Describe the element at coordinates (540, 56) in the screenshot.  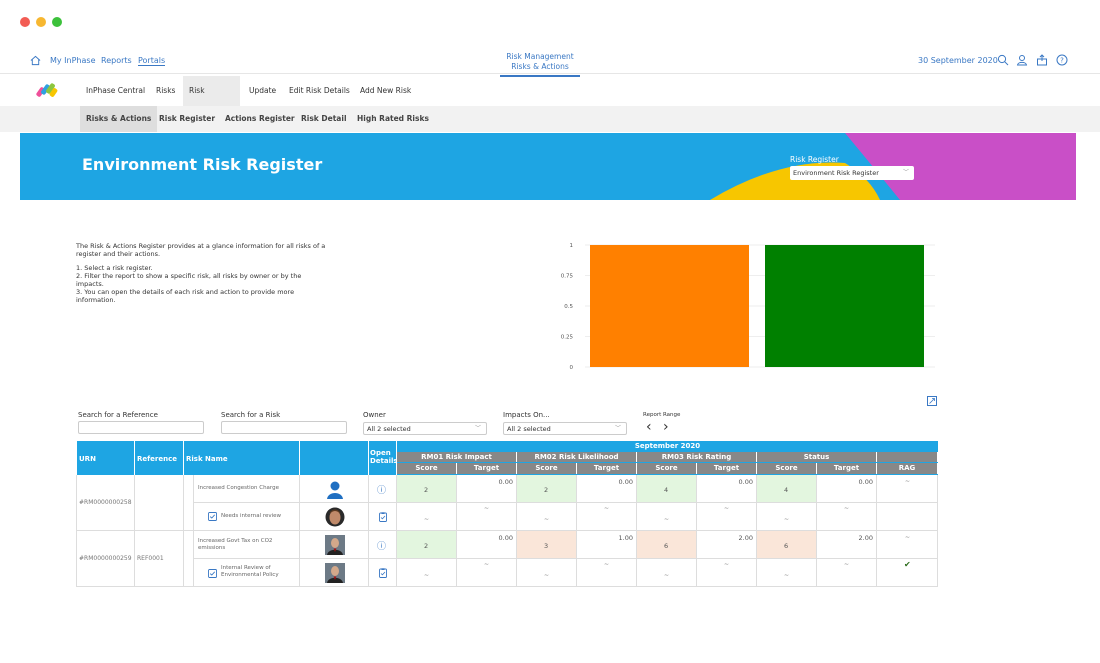
I see `portal-title-line1: Risk Management` at that location.